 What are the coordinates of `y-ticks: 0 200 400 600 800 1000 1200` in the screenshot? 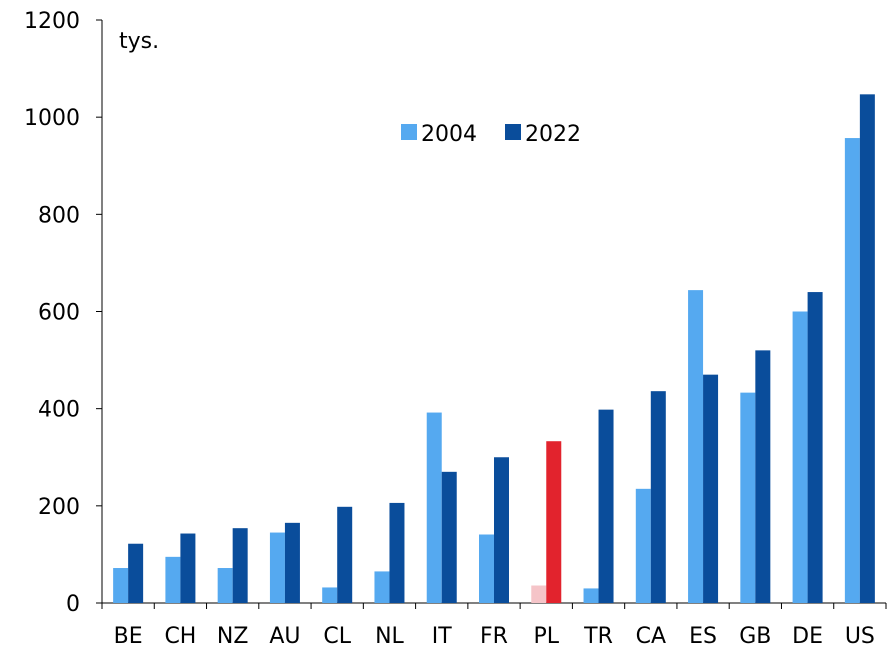 It's located at (63, 313).